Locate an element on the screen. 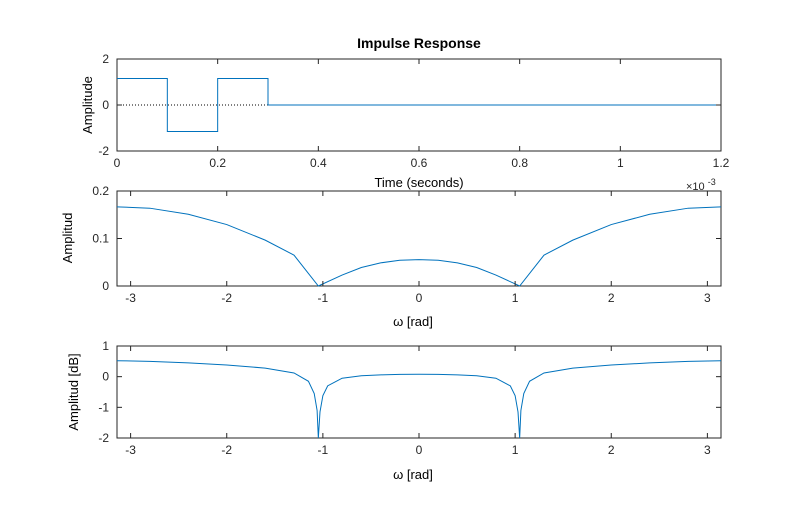 This screenshot has height=511, width=798. x-tick-label-3-1: -2 is located at coordinates (226, 450).